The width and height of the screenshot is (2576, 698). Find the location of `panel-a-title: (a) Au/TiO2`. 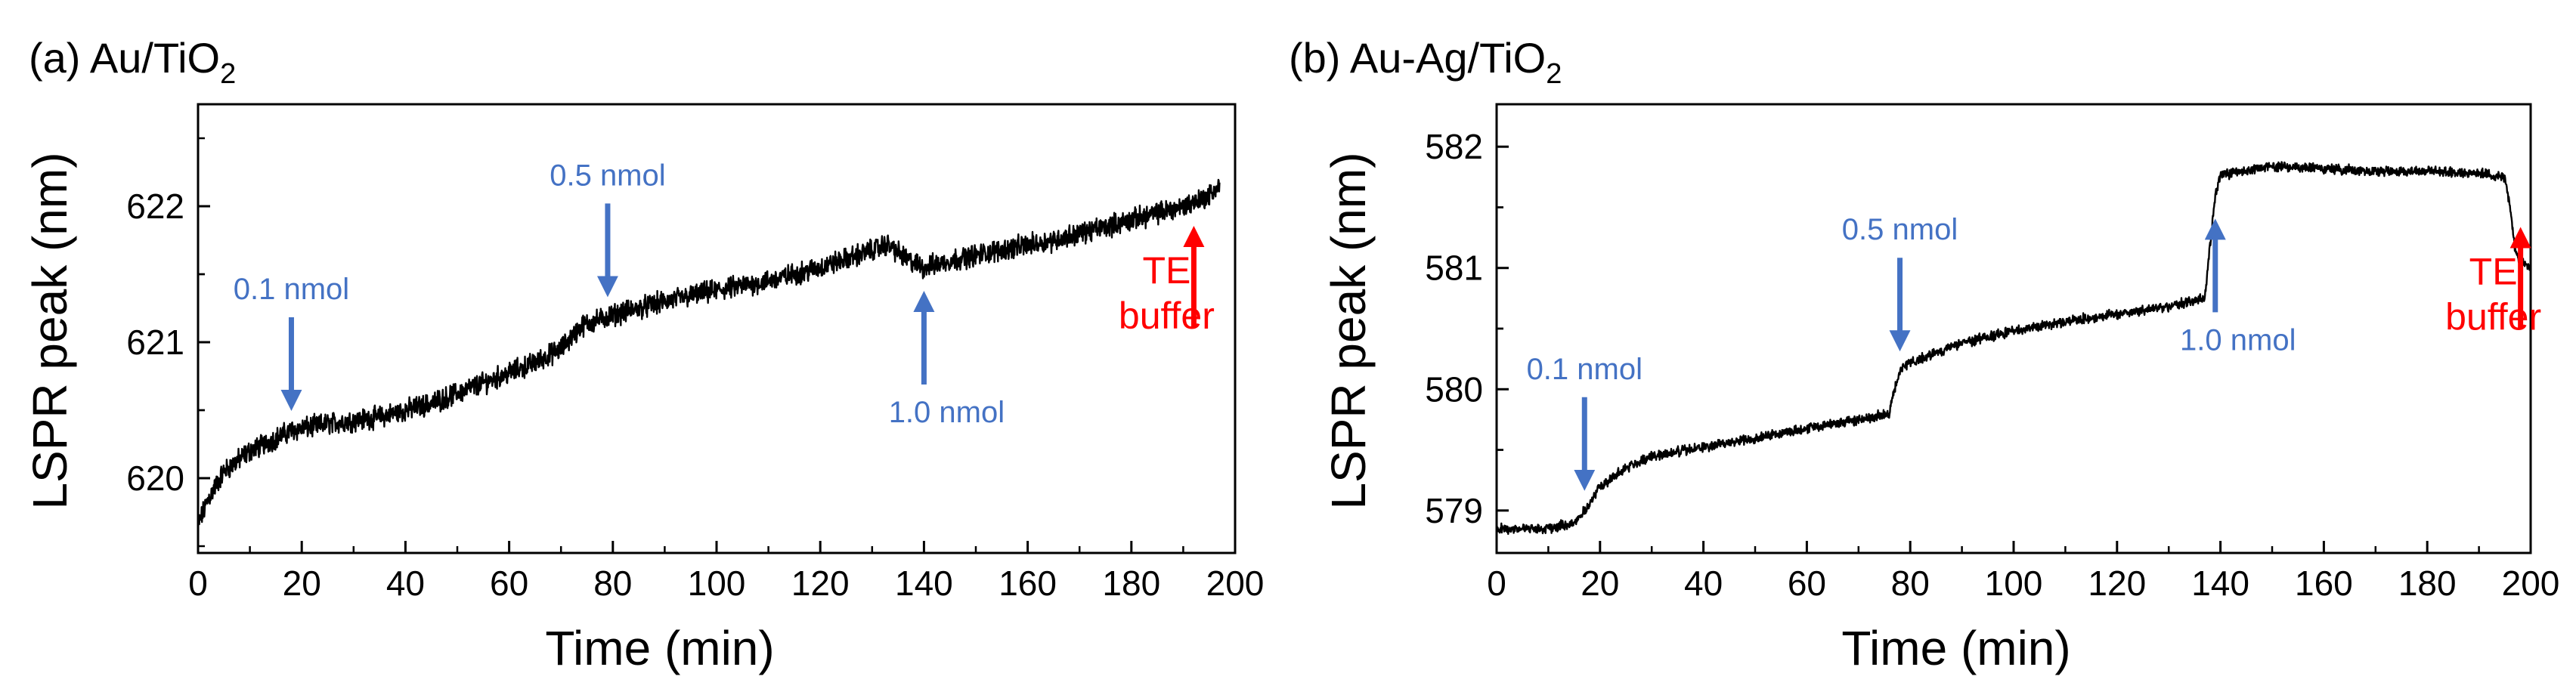

panel-a-title: (a) Au/TiO2 is located at coordinates (132, 62).